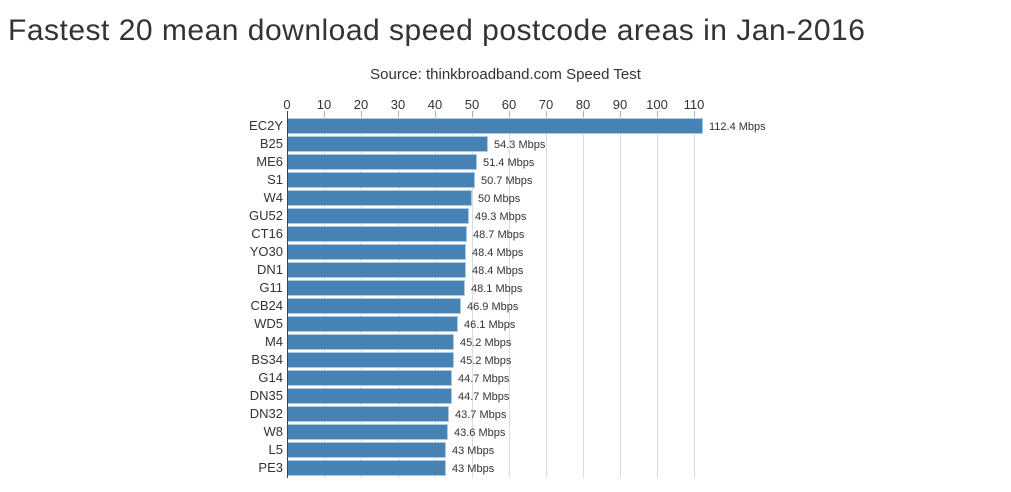  Describe the element at coordinates (493, 307) in the screenshot. I see `value-label: 46.9 Mbps` at that location.